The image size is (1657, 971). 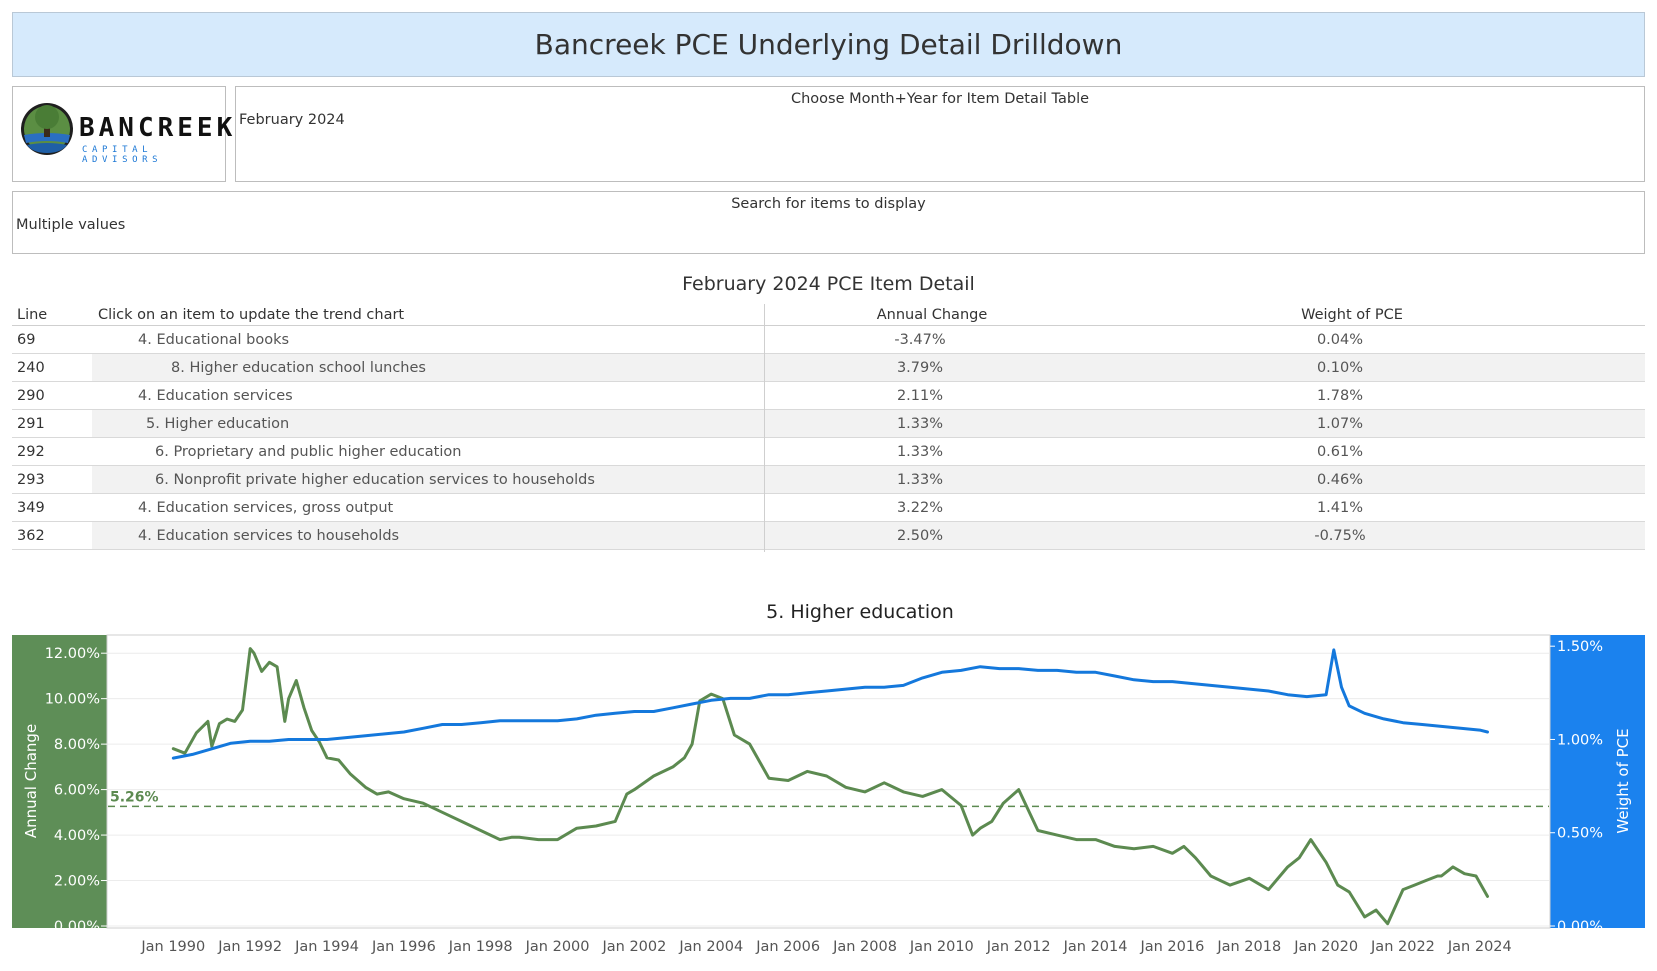 What do you see at coordinates (31, 508) in the screenshot?
I see `cell-line: 349` at bounding box center [31, 508].